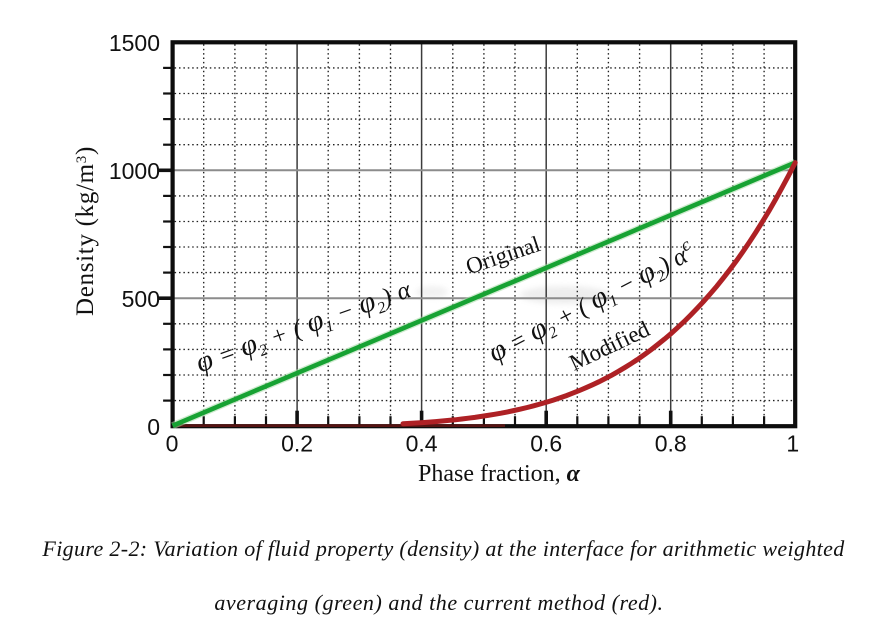 This screenshot has height=624, width=895. What do you see at coordinates (297, 444) in the screenshot?
I see `svg-text: 0.2` at bounding box center [297, 444].